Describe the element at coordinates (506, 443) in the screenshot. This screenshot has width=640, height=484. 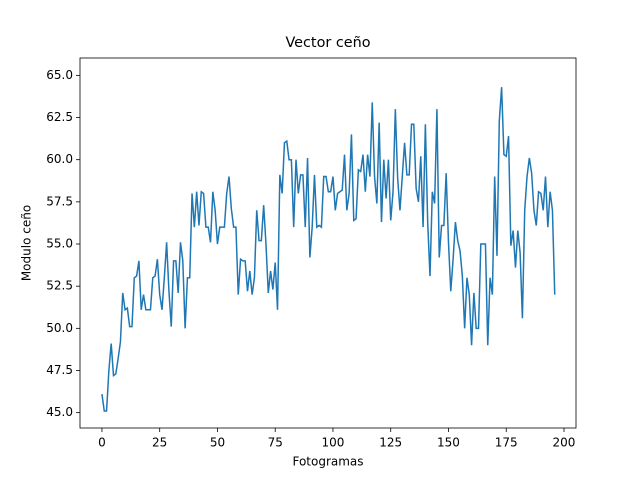
I see `x-tick-label: 175` at that location.